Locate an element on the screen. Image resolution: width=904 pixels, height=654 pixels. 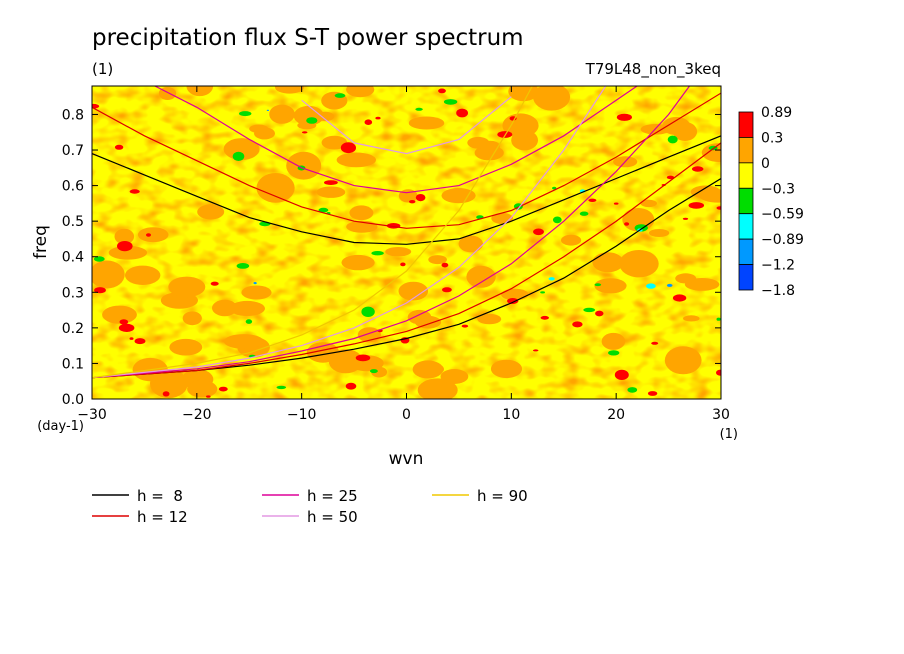
colorbar-label: 0.3 is located at coordinates (772, 138).